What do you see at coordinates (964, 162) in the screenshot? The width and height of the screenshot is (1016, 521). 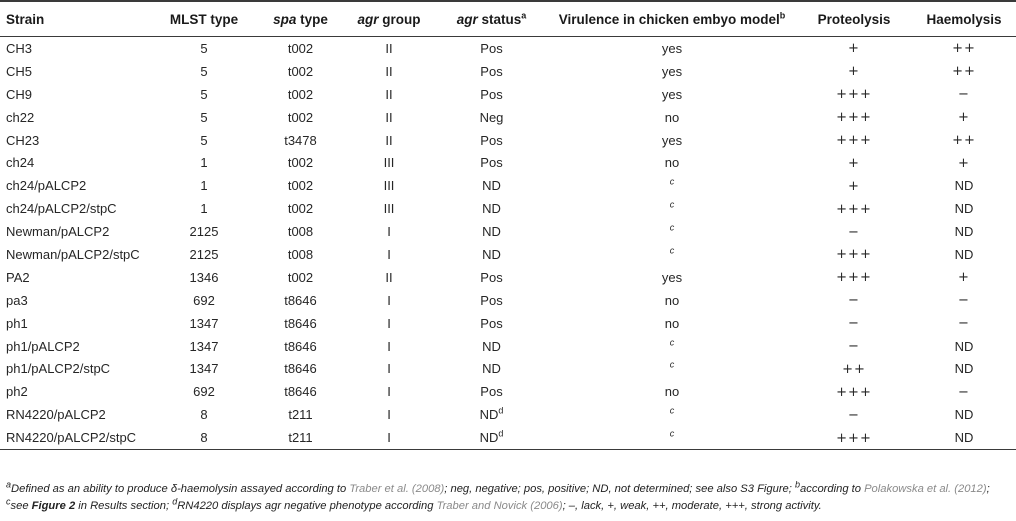 I see `cell-haemolysis: +` at bounding box center [964, 162].